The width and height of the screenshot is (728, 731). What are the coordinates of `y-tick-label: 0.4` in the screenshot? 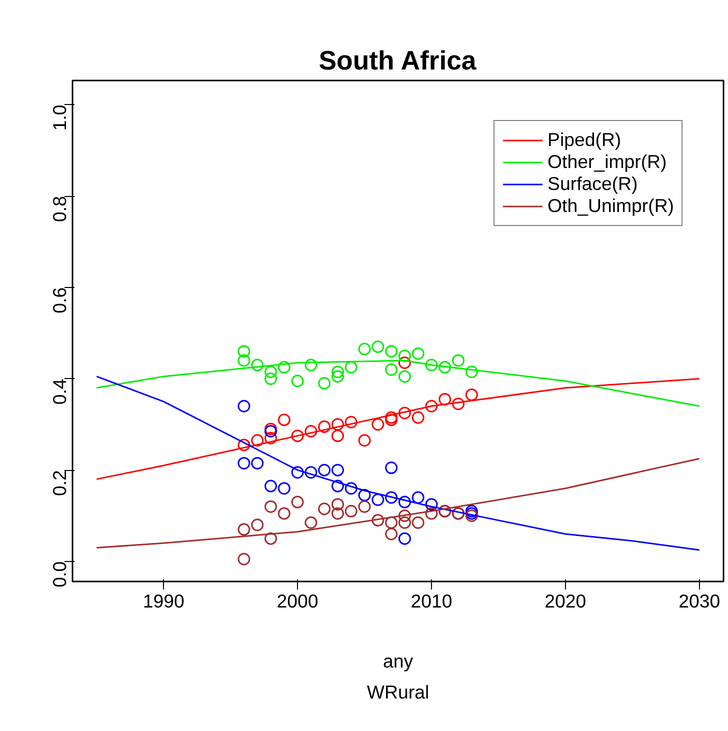 It's located at (59, 391).